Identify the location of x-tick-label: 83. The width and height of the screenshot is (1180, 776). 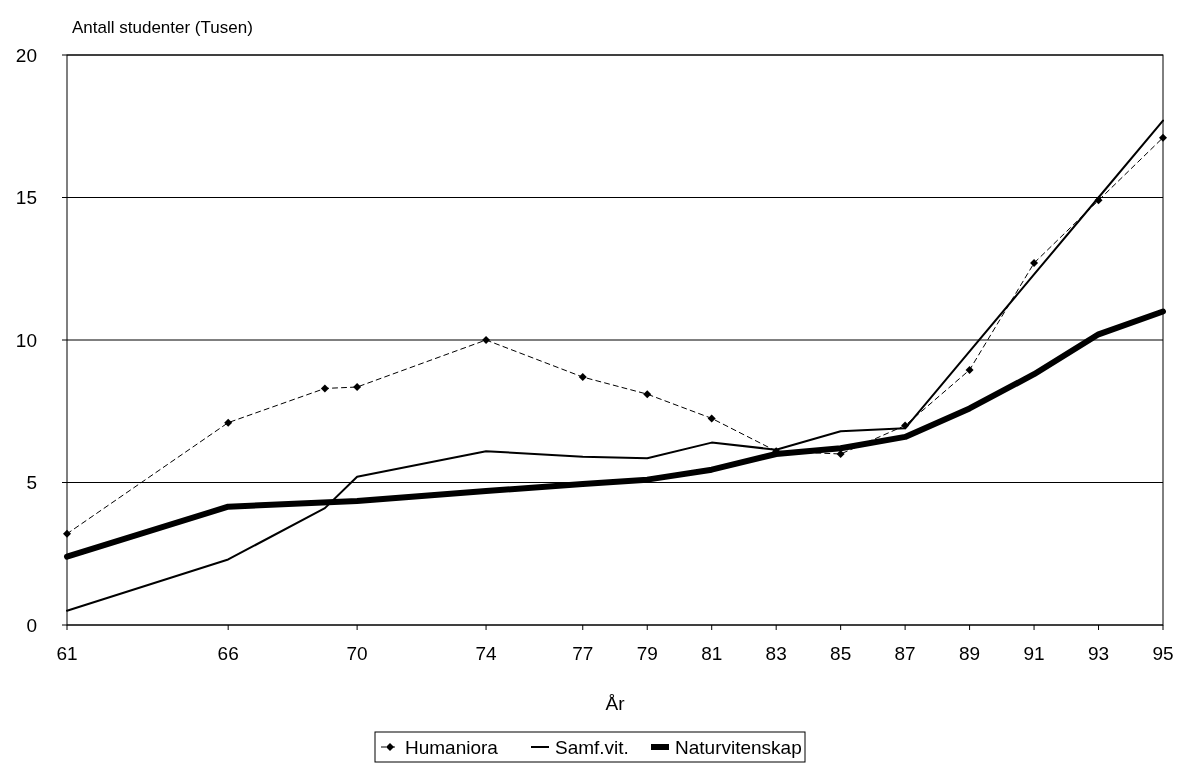
(776, 653).